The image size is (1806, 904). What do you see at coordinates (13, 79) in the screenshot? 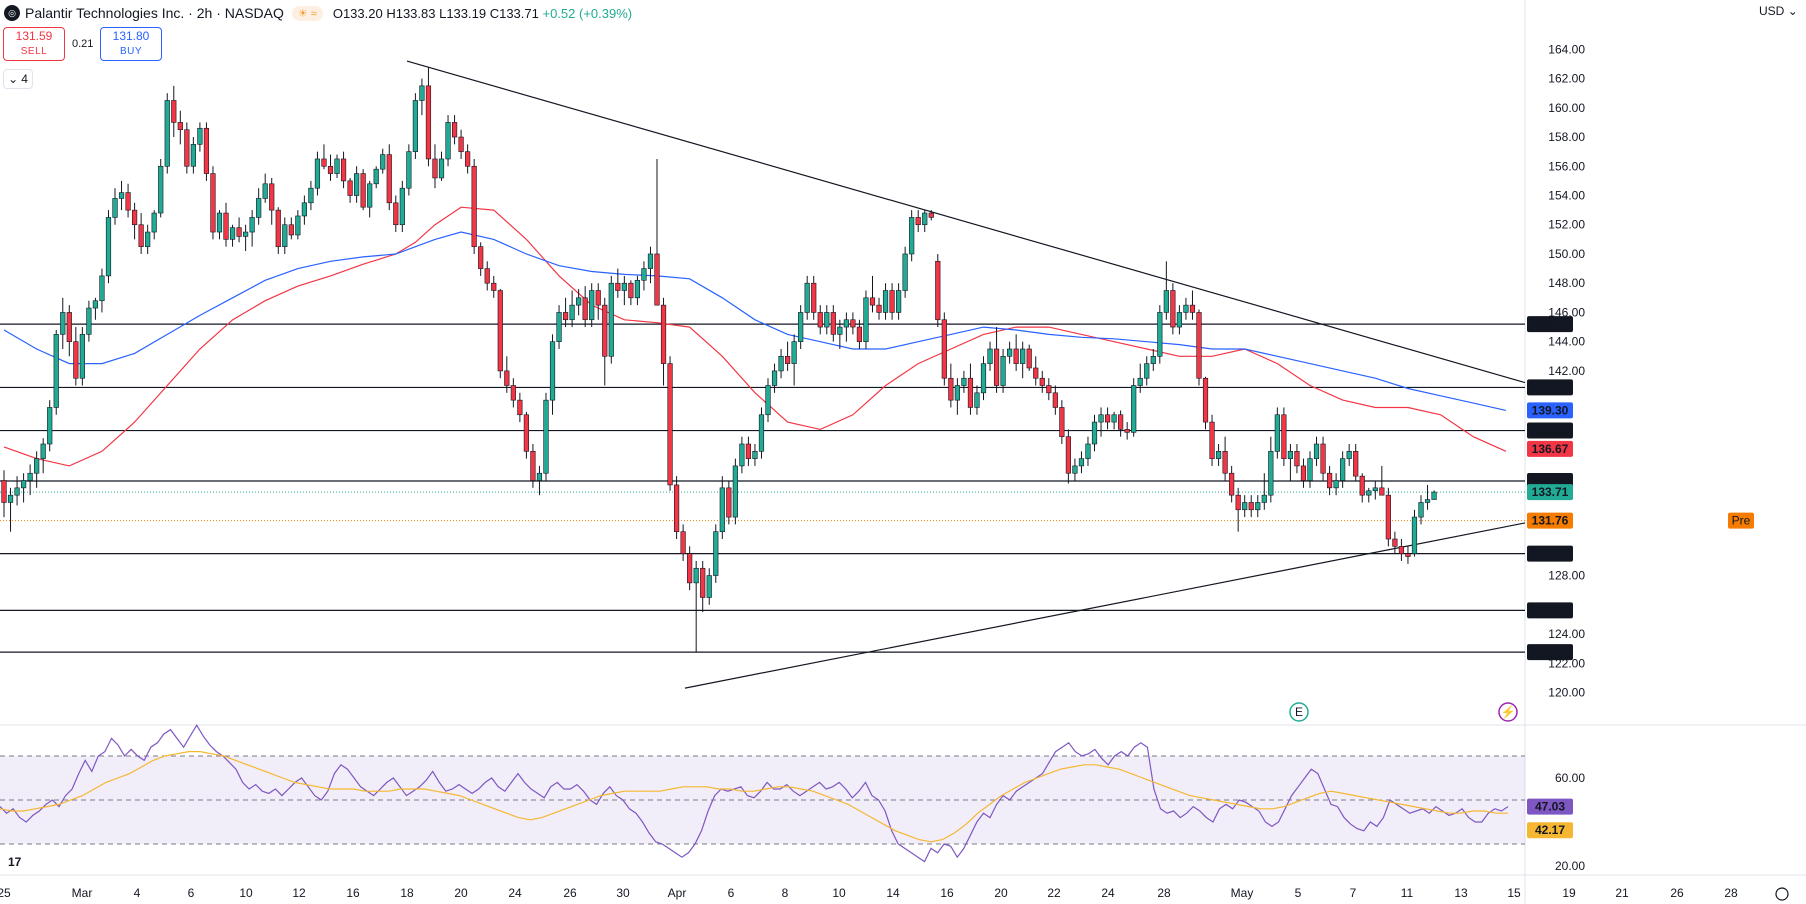
I see `chevron-down-icon: ⌄` at bounding box center [13, 79].